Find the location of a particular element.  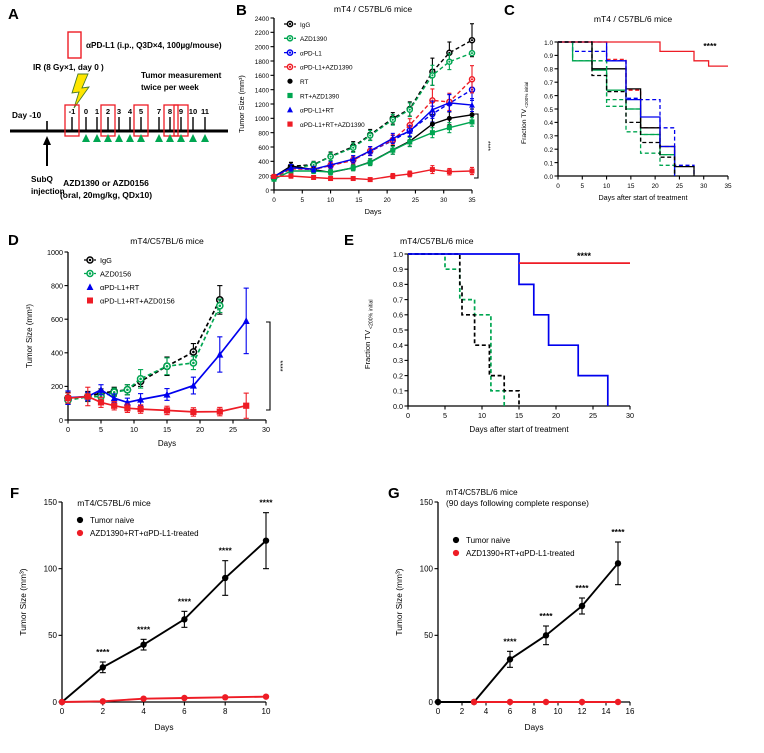

y-tick-label: 2000 is located at coordinates (262, 47).